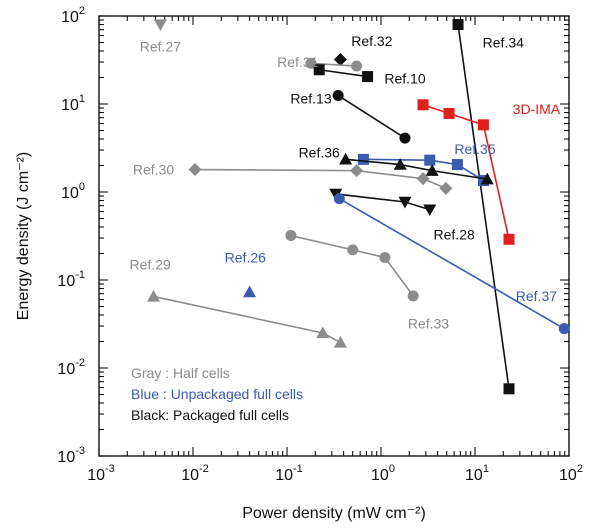  Describe the element at coordinates (160, 47) in the screenshot. I see `series-label: Ref.27` at that location.